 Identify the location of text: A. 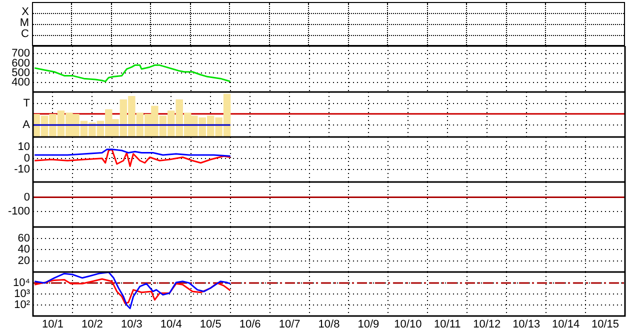
(26, 124).